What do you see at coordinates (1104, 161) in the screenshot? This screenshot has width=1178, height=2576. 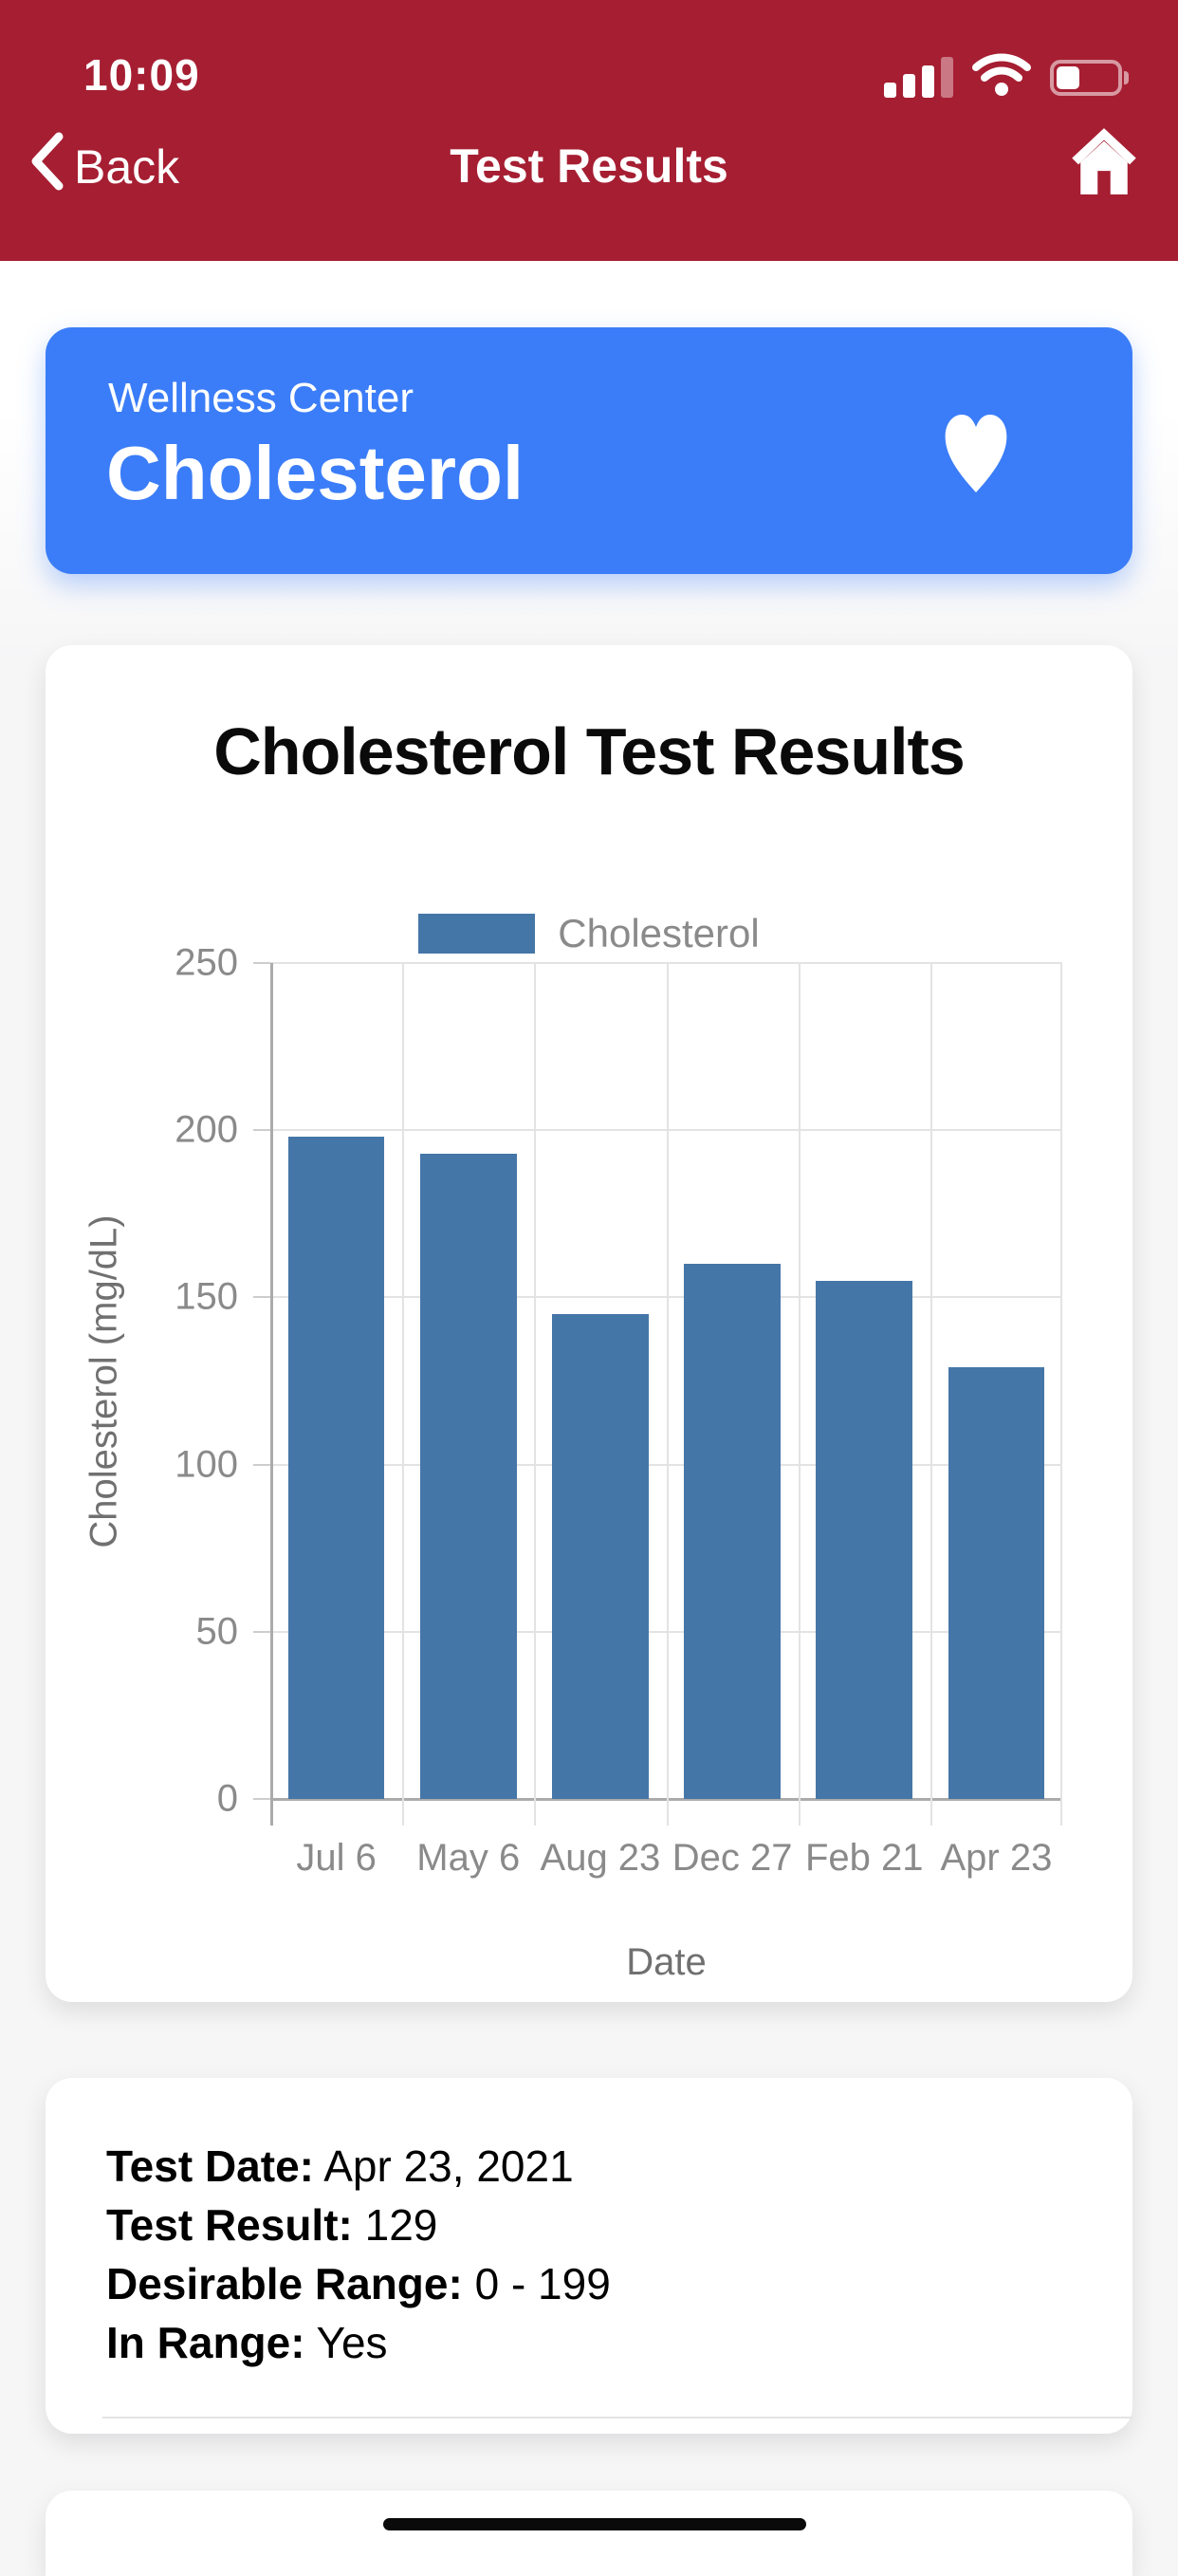 I see `home-button` at bounding box center [1104, 161].